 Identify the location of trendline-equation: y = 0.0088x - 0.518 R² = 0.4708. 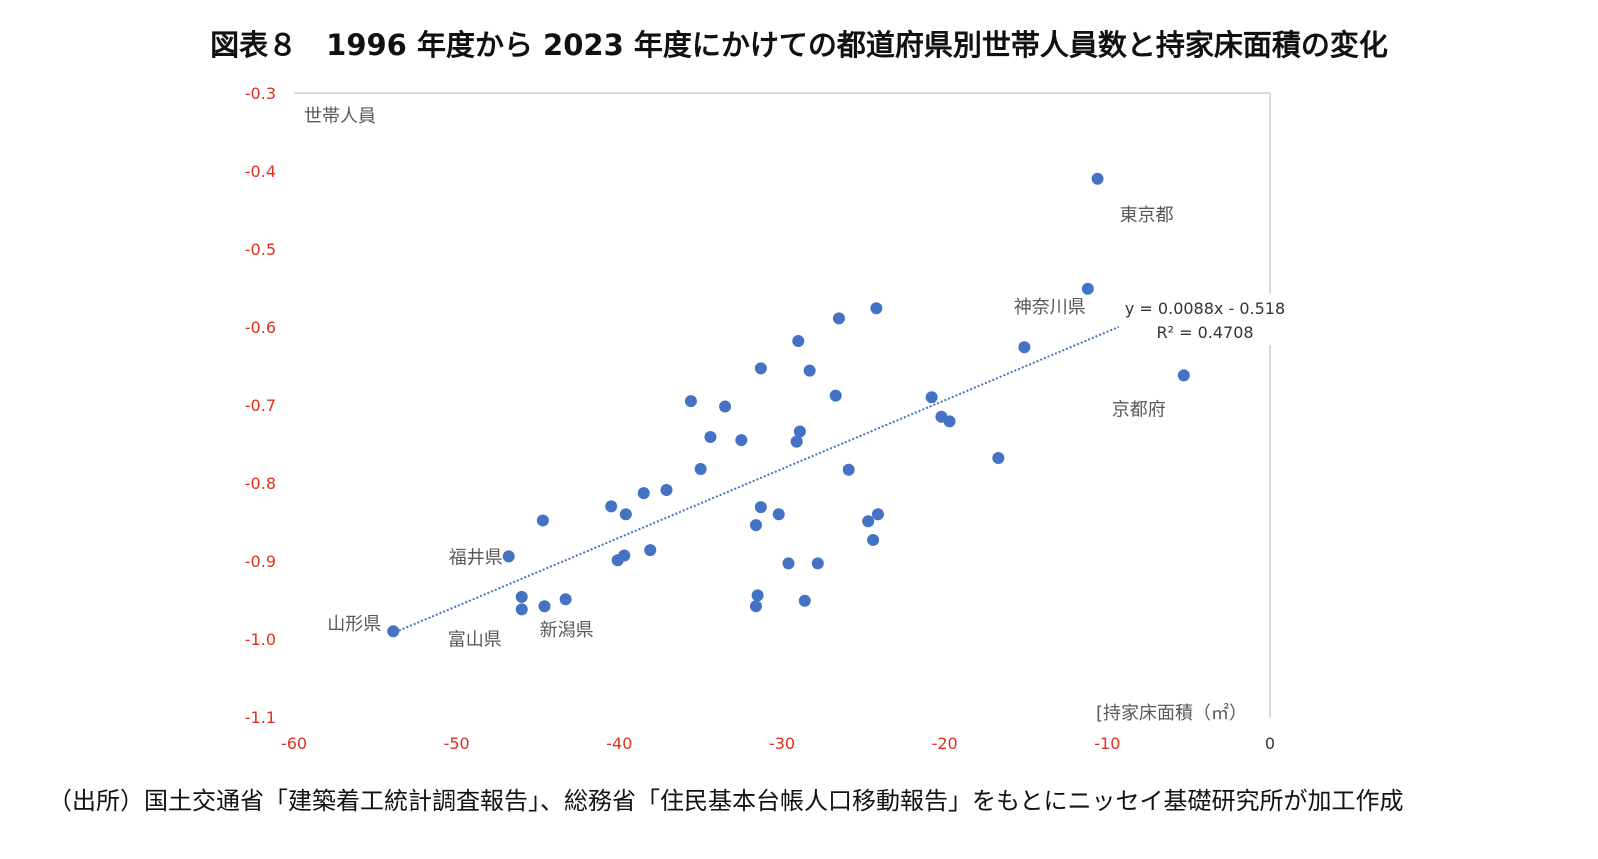
(1207, 319).